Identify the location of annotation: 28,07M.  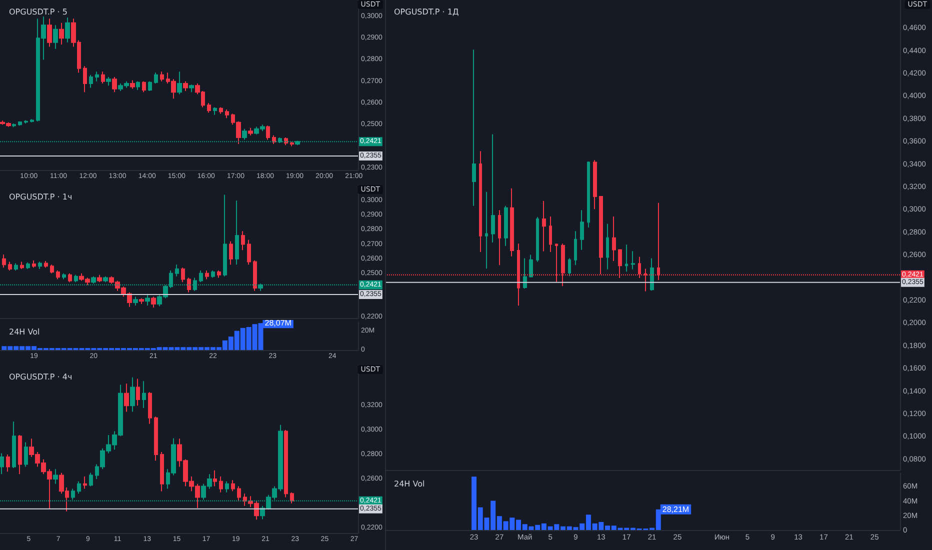
(278, 323).